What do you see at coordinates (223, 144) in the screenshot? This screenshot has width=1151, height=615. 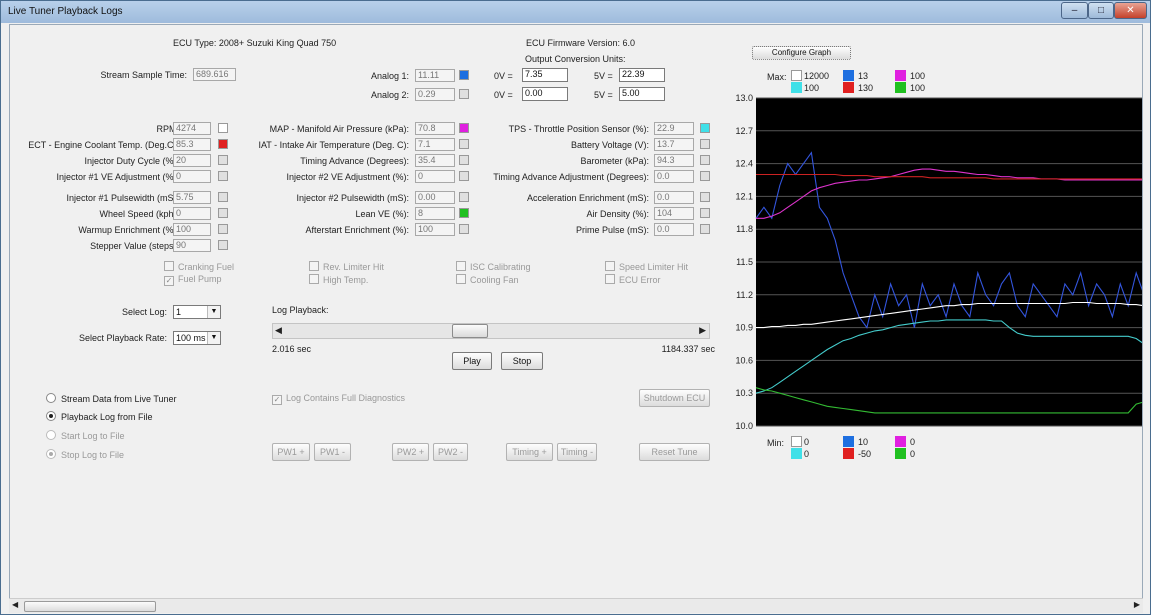 I see `ect-color` at bounding box center [223, 144].